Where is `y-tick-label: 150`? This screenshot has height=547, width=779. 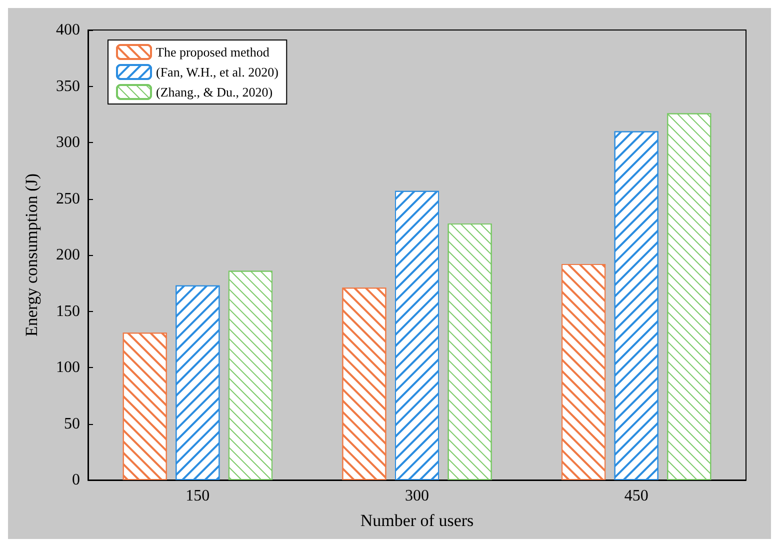
y-tick-label: 150 is located at coordinates (68, 311).